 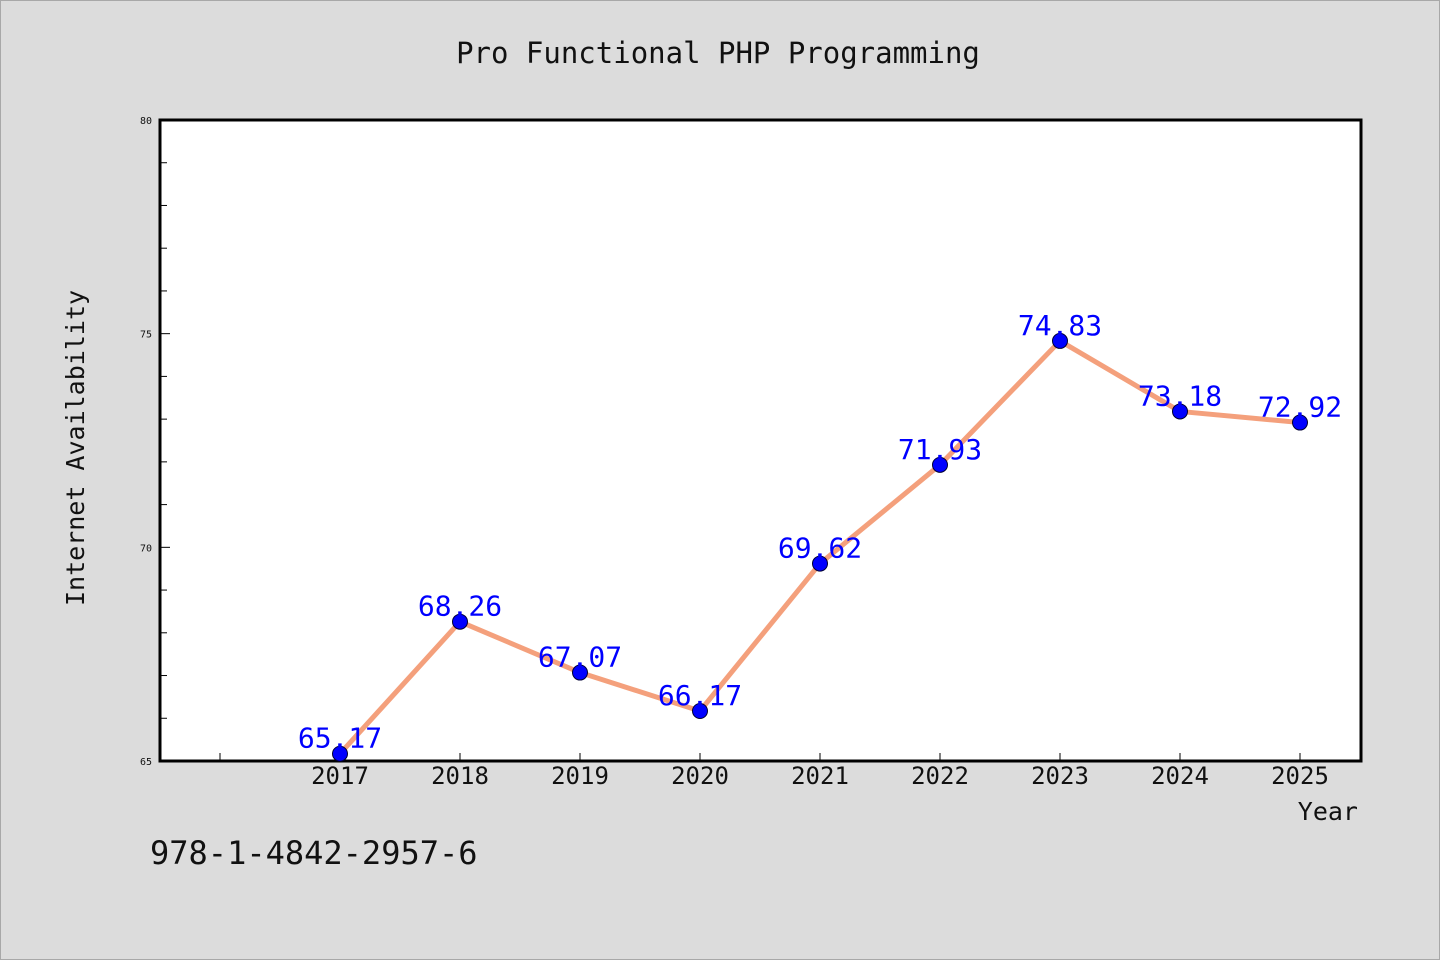 I want to click on data-label: 69.62, so click(x=820, y=548).